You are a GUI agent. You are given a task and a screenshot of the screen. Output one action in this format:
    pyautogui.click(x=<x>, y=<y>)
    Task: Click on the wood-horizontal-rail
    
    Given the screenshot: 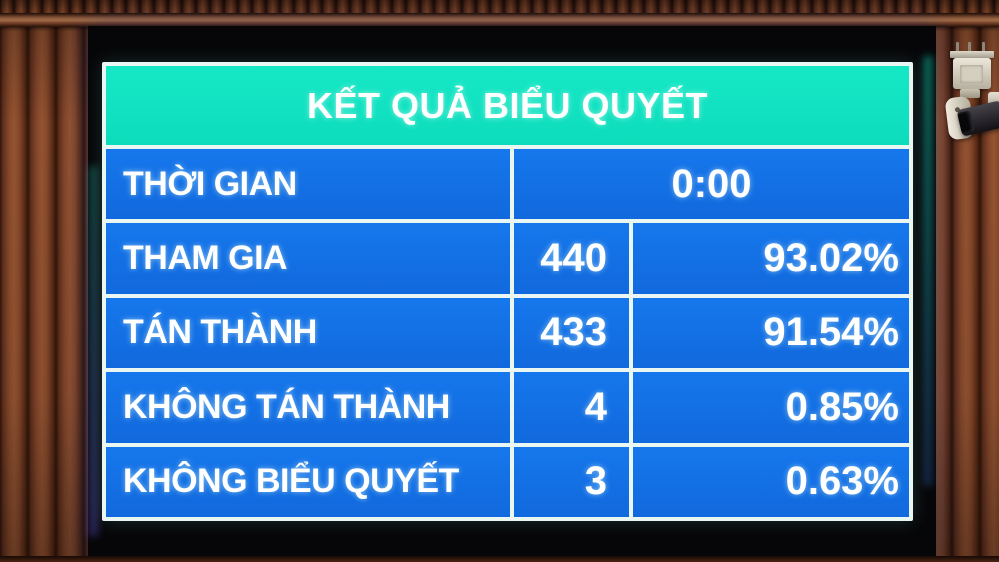 What is the action you would take?
    pyautogui.click(x=499, y=20)
    